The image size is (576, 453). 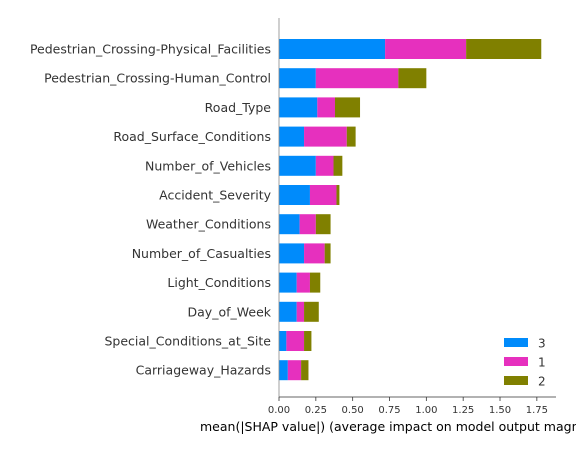 I want to click on y-tick-label: Accident_Severity, so click(x=215, y=195).